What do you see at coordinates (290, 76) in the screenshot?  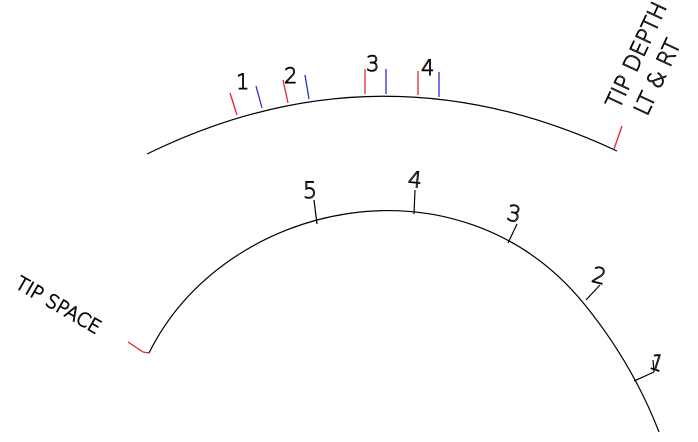 I see `upper-label-2: 2` at bounding box center [290, 76].